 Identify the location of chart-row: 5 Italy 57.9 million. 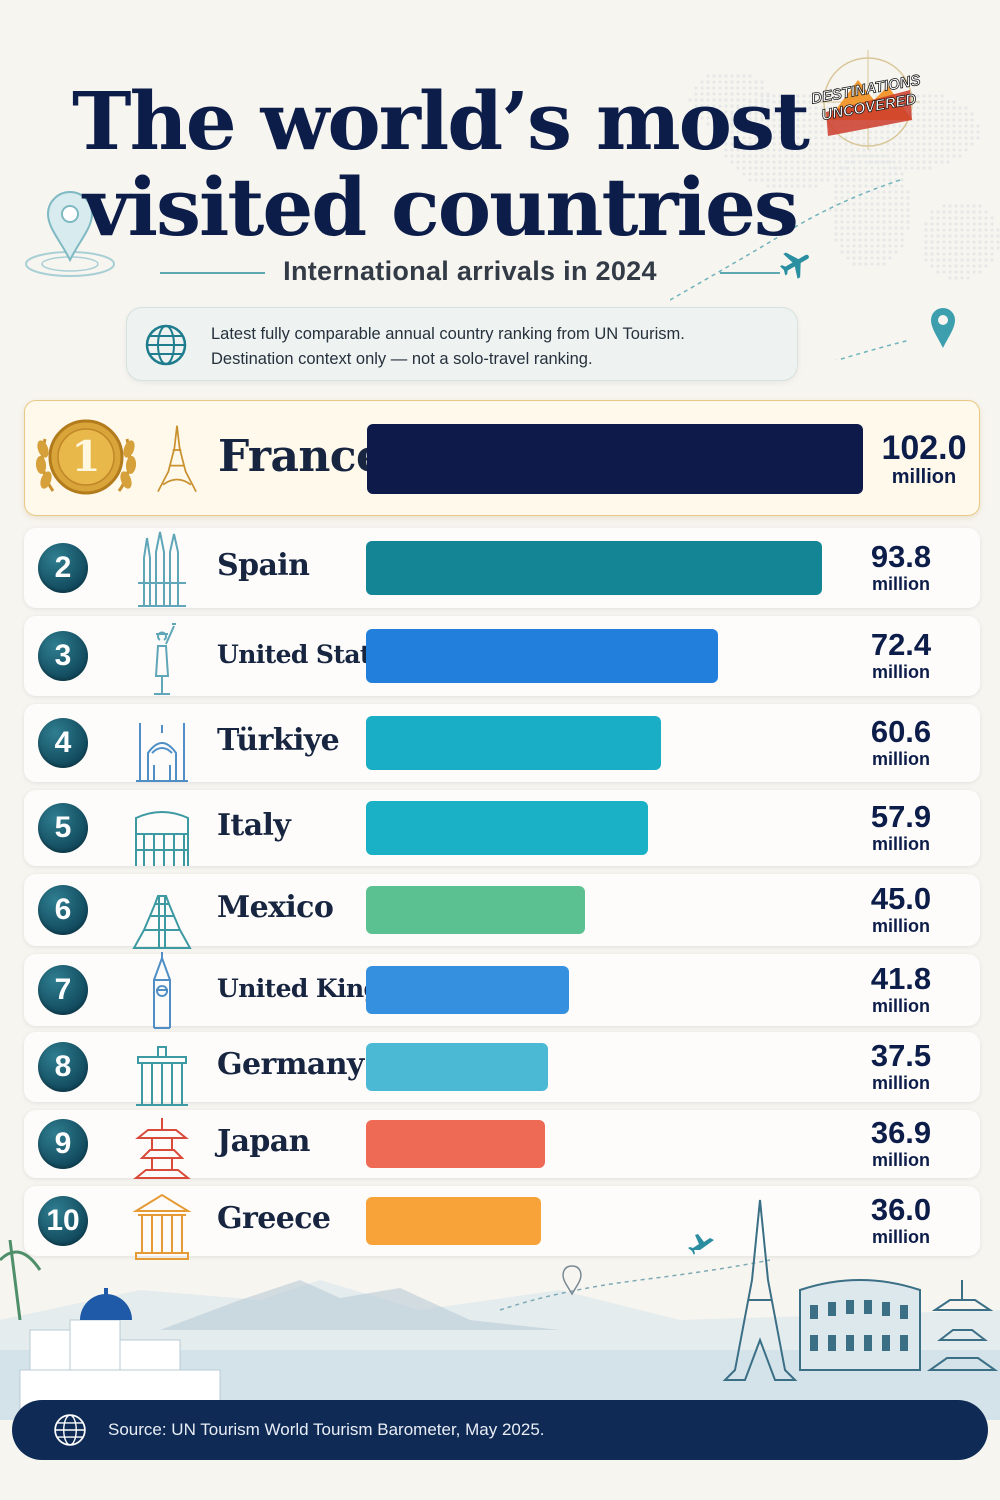
(502, 828).